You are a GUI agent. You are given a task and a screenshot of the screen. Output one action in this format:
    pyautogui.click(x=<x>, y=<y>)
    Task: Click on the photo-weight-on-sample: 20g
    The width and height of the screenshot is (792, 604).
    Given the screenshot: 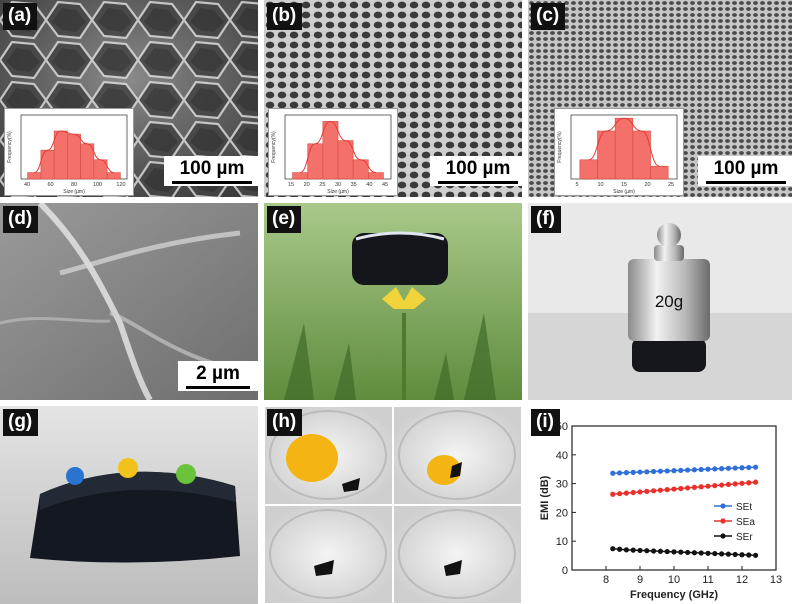 What is the action you would take?
    pyautogui.click(x=660, y=301)
    